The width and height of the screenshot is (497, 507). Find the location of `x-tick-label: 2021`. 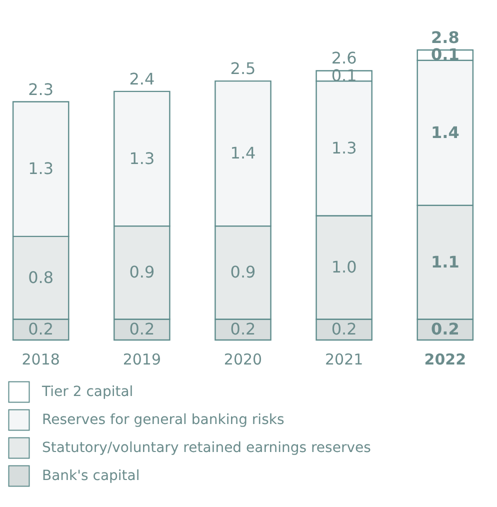

x-tick-label: 2021 is located at coordinates (344, 359).